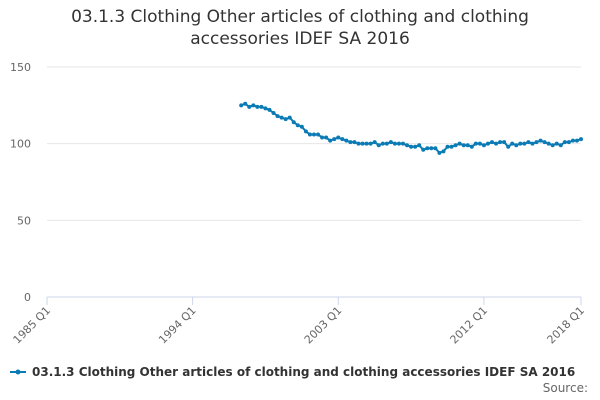  What do you see at coordinates (565, 388) in the screenshot?
I see `source: Source:` at bounding box center [565, 388].